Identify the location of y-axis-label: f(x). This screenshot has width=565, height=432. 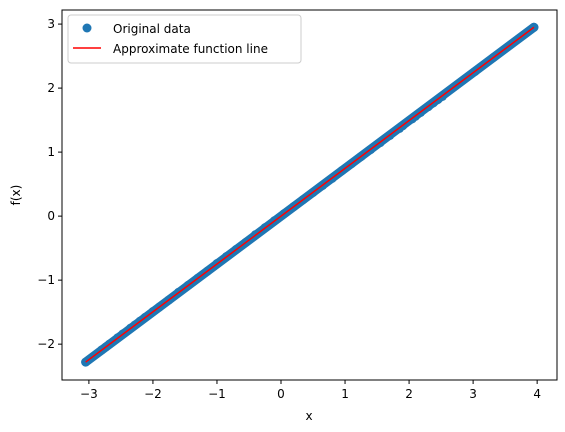
(16, 195).